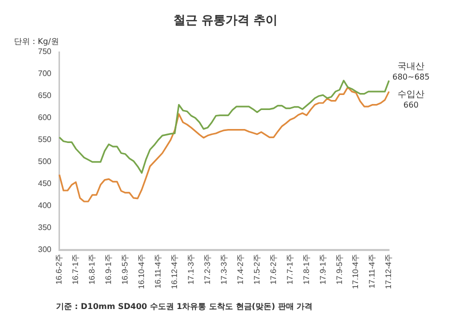  What do you see at coordinates (45, 117) in the screenshot?
I see `y-tick-label: 600` at bounding box center [45, 117].